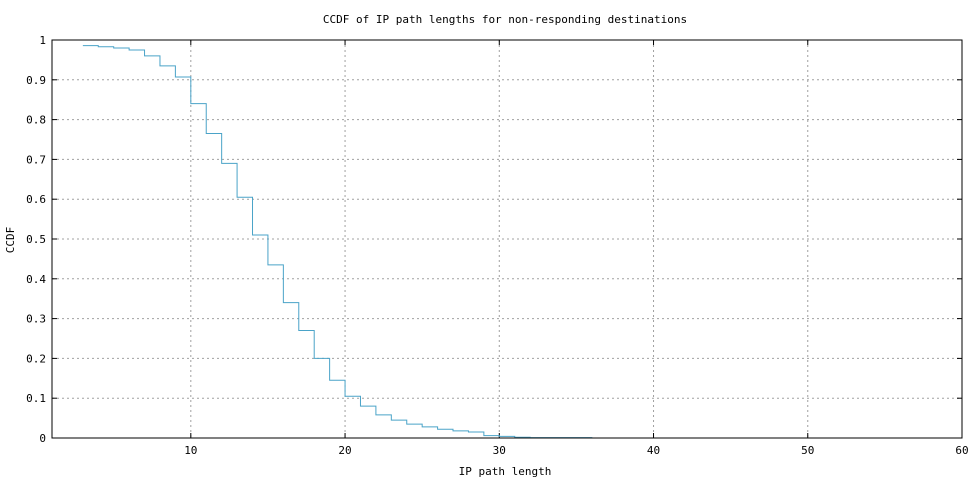 The width and height of the screenshot is (980, 480). Describe the element at coordinates (36, 159) in the screenshot. I see `y-tick-label: 0.7` at that location.